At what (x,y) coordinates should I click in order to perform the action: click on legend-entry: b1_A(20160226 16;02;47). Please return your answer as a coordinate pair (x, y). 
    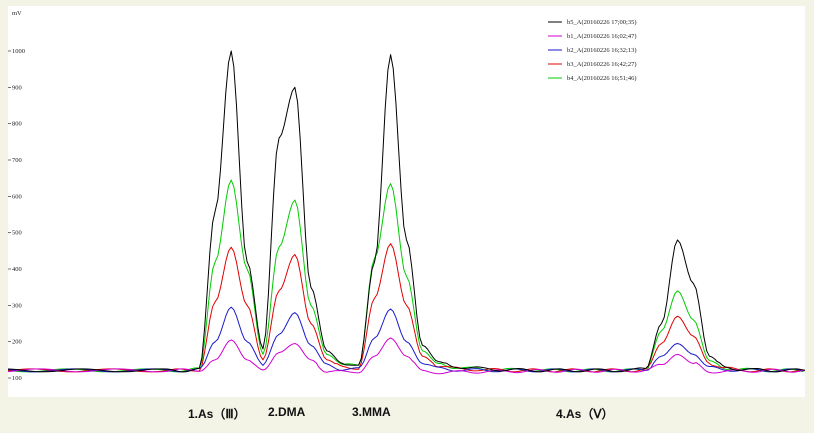
    Looking at the image, I should click on (602, 36).